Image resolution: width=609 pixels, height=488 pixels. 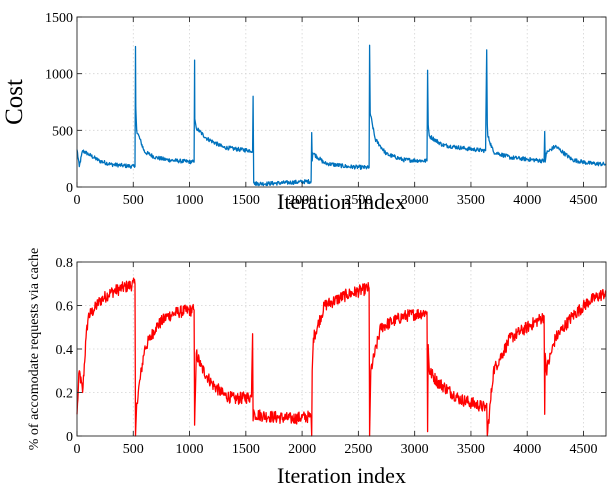 What do you see at coordinates (65, 350) in the screenshot?
I see `y-tick-label: 0.4` at bounding box center [65, 350].